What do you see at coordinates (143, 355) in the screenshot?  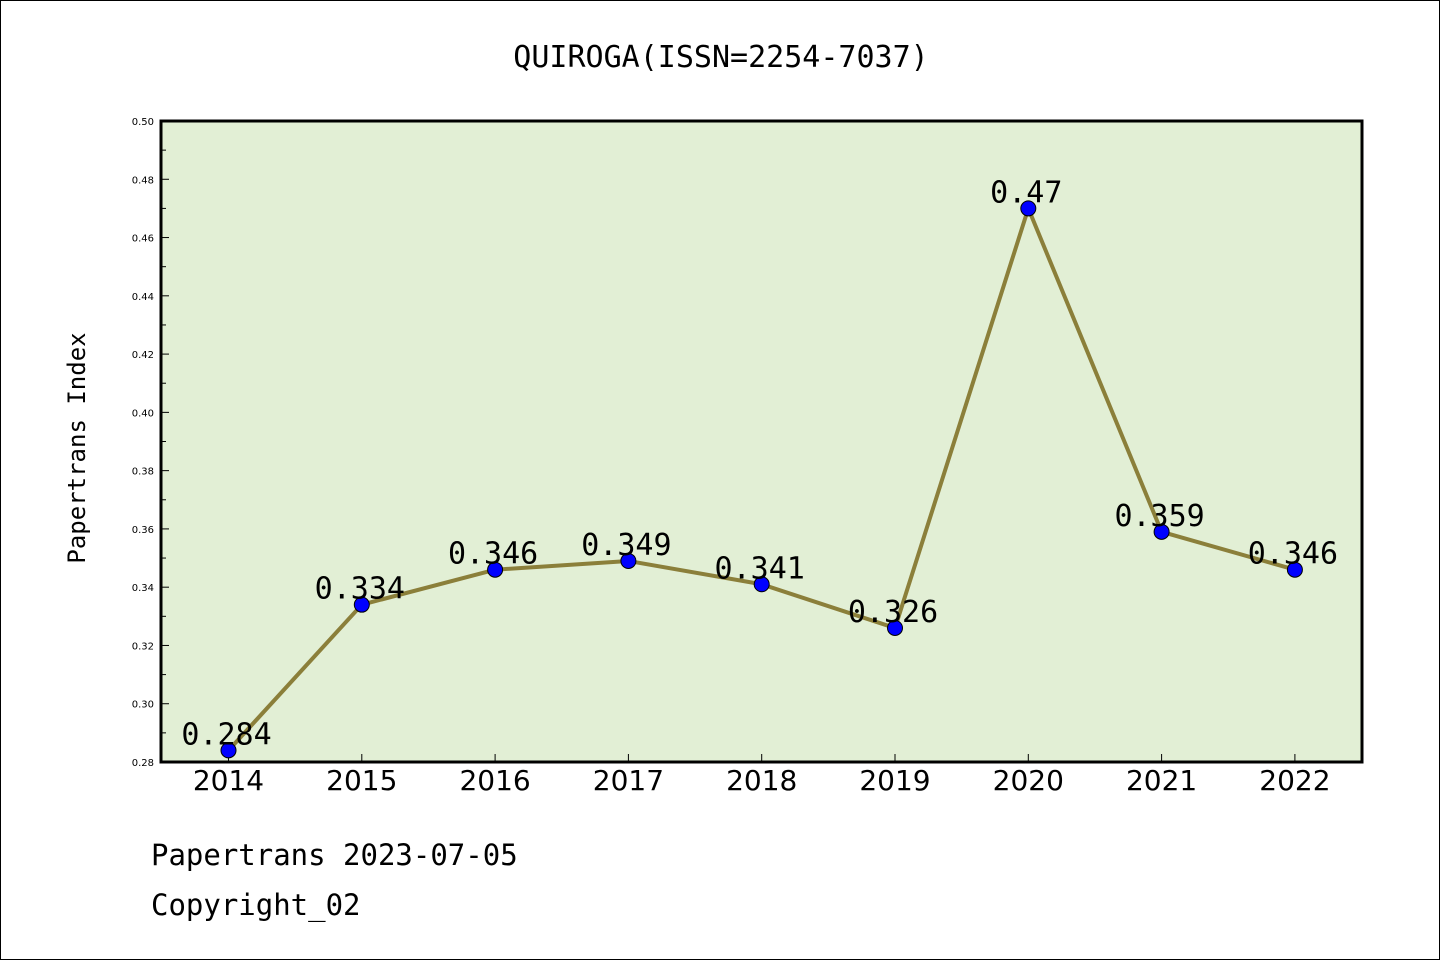 I see `y-tick-label: 0.42` at bounding box center [143, 355].